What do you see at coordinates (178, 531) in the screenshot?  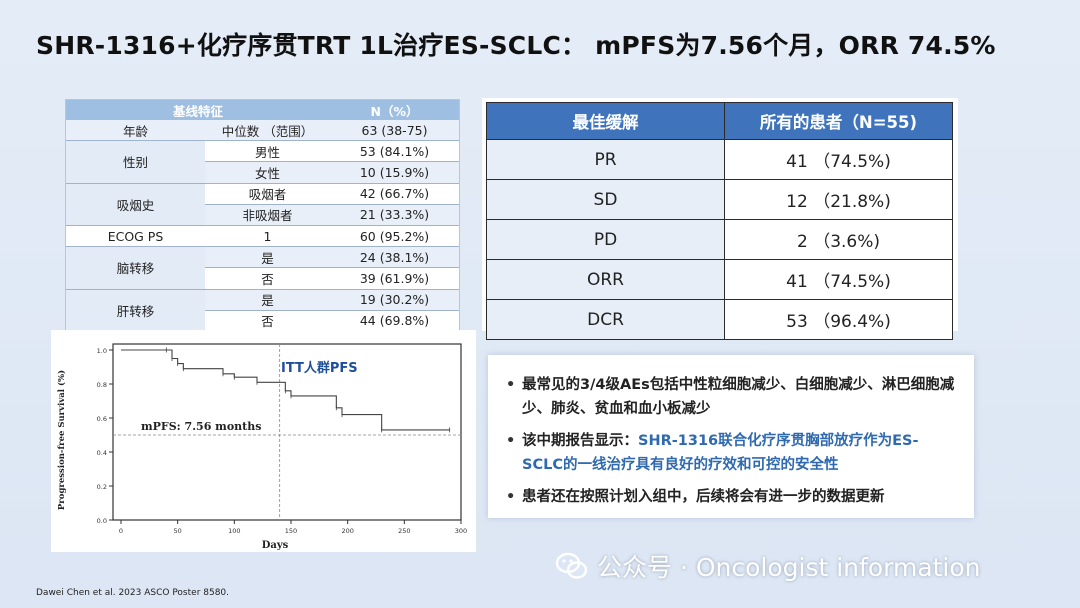 I see `x-tick-label: 50` at bounding box center [178, 531].